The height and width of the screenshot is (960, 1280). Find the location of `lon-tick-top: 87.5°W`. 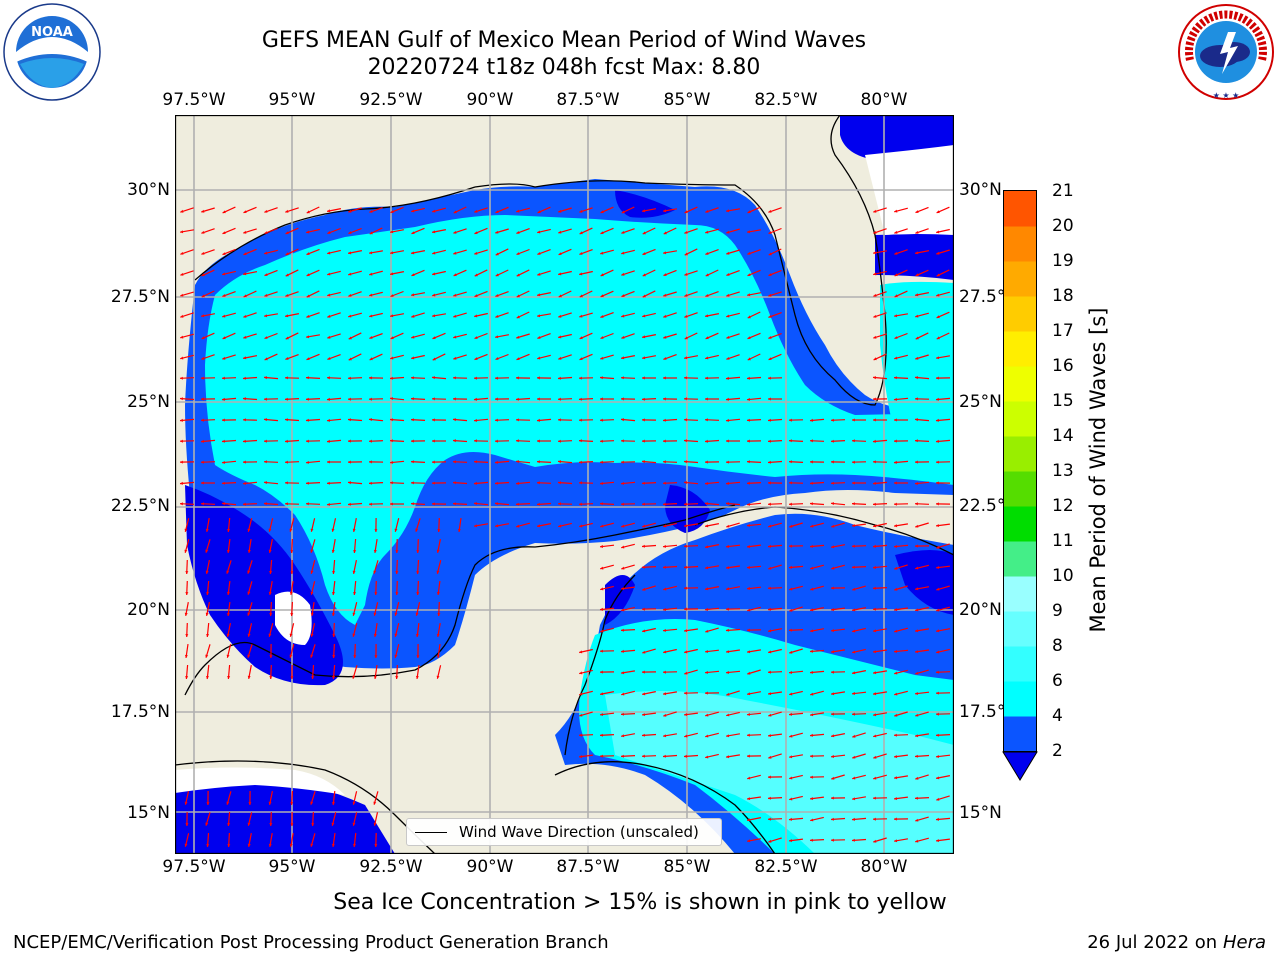

lon-tick-top: 87.5°W is located at coordinates (588, 100).